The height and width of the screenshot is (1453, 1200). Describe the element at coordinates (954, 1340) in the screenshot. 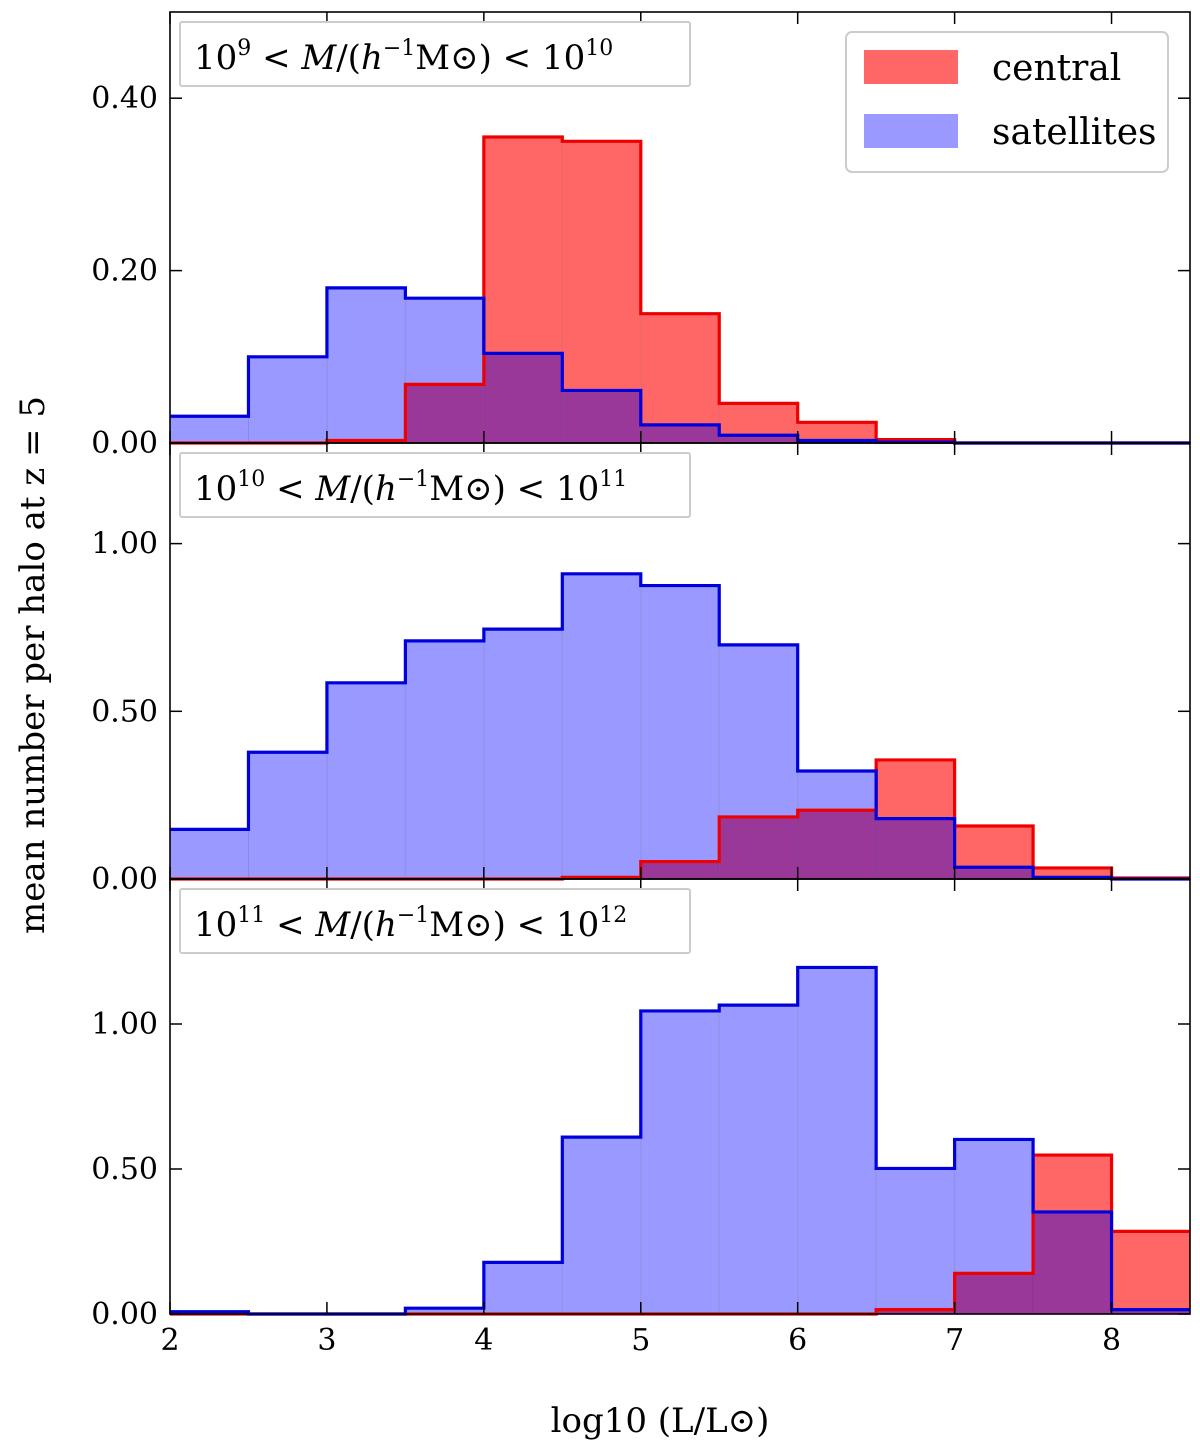

I see `x-tick-label: 7` at that location.